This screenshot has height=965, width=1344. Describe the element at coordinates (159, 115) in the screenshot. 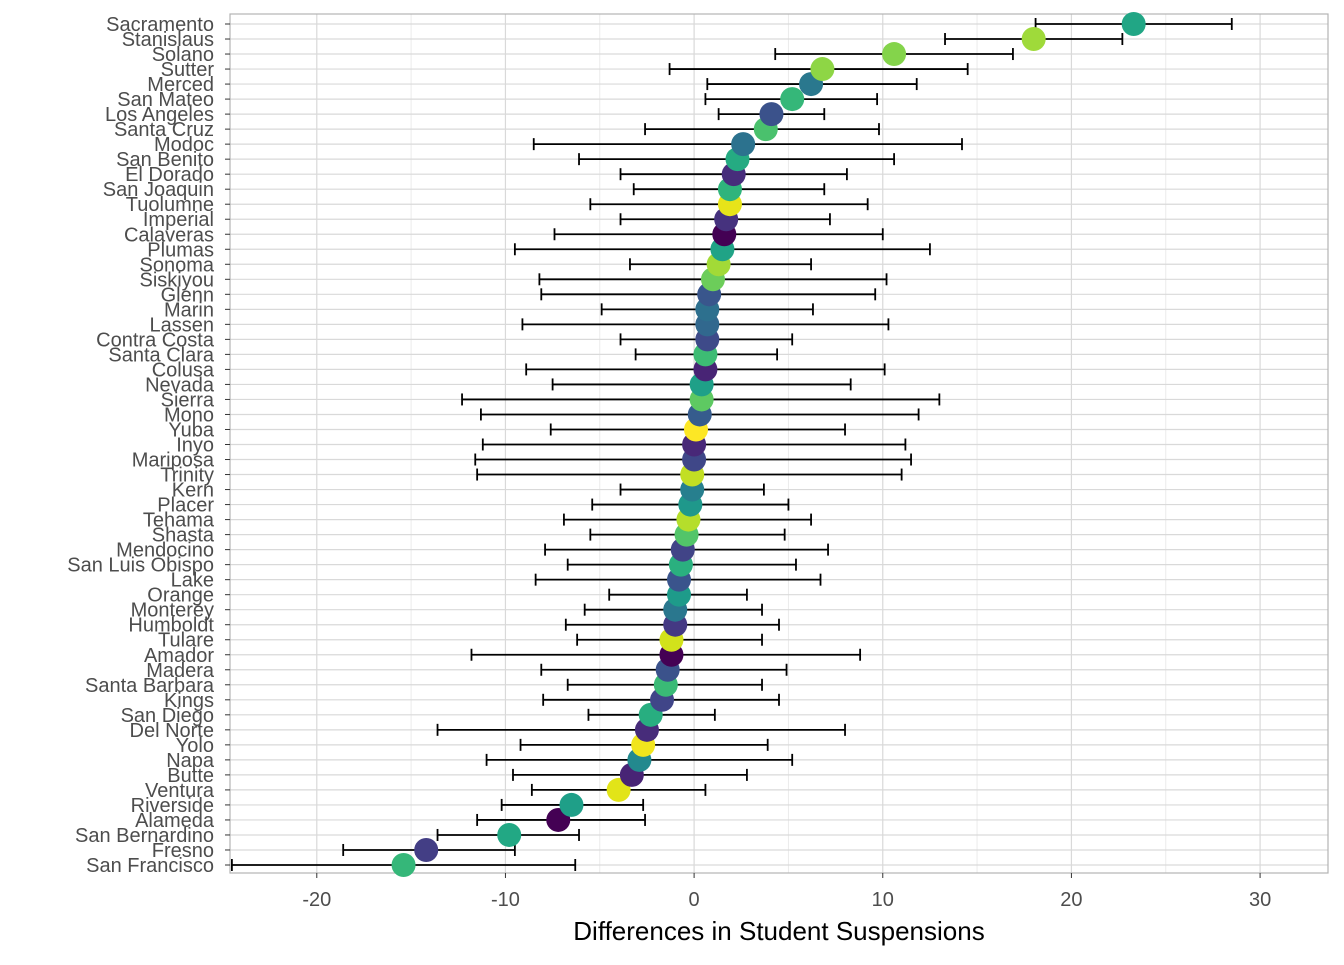

I see `county-label: Los Angeles` at that location.